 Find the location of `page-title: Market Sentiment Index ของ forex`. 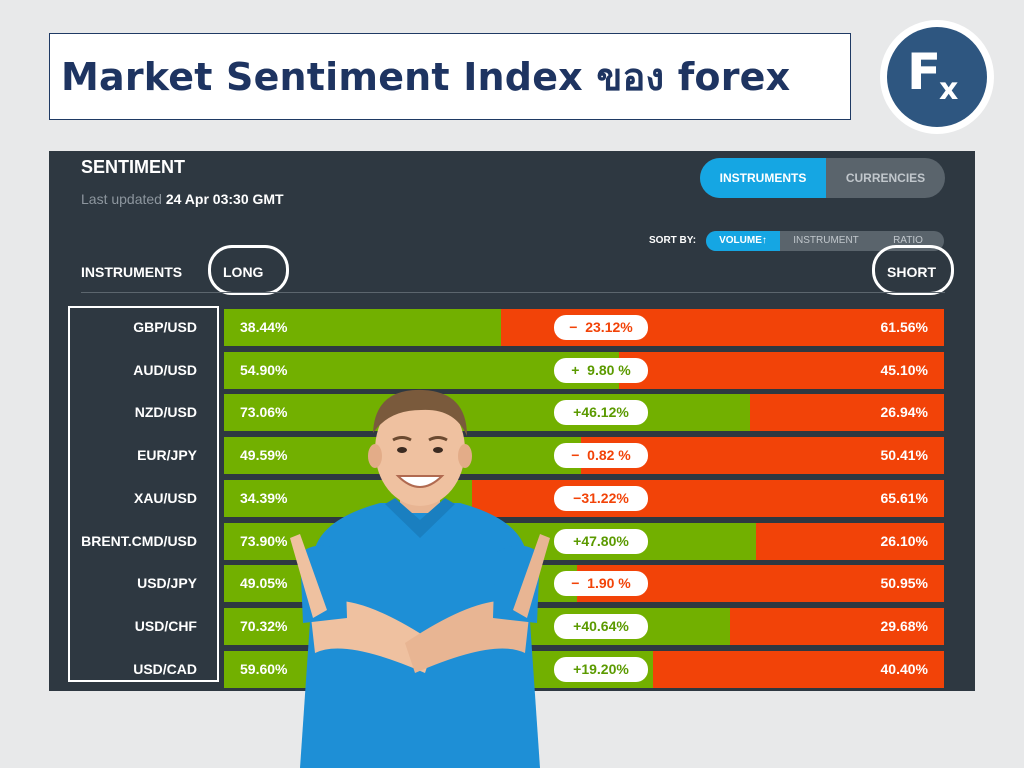

page-title: Market Sentiment Index ของ forex is located at coordinates (426, 77).